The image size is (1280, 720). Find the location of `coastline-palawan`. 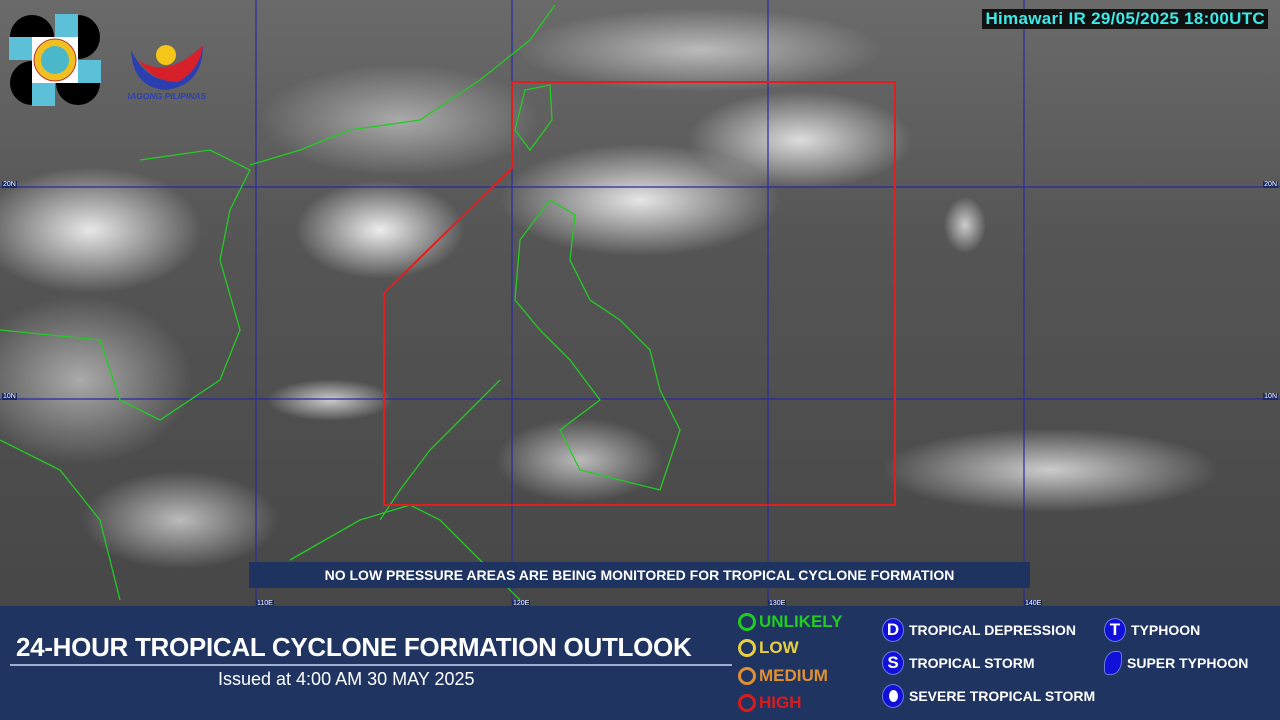

coastline-palawan is located at coordinates (440, 450).